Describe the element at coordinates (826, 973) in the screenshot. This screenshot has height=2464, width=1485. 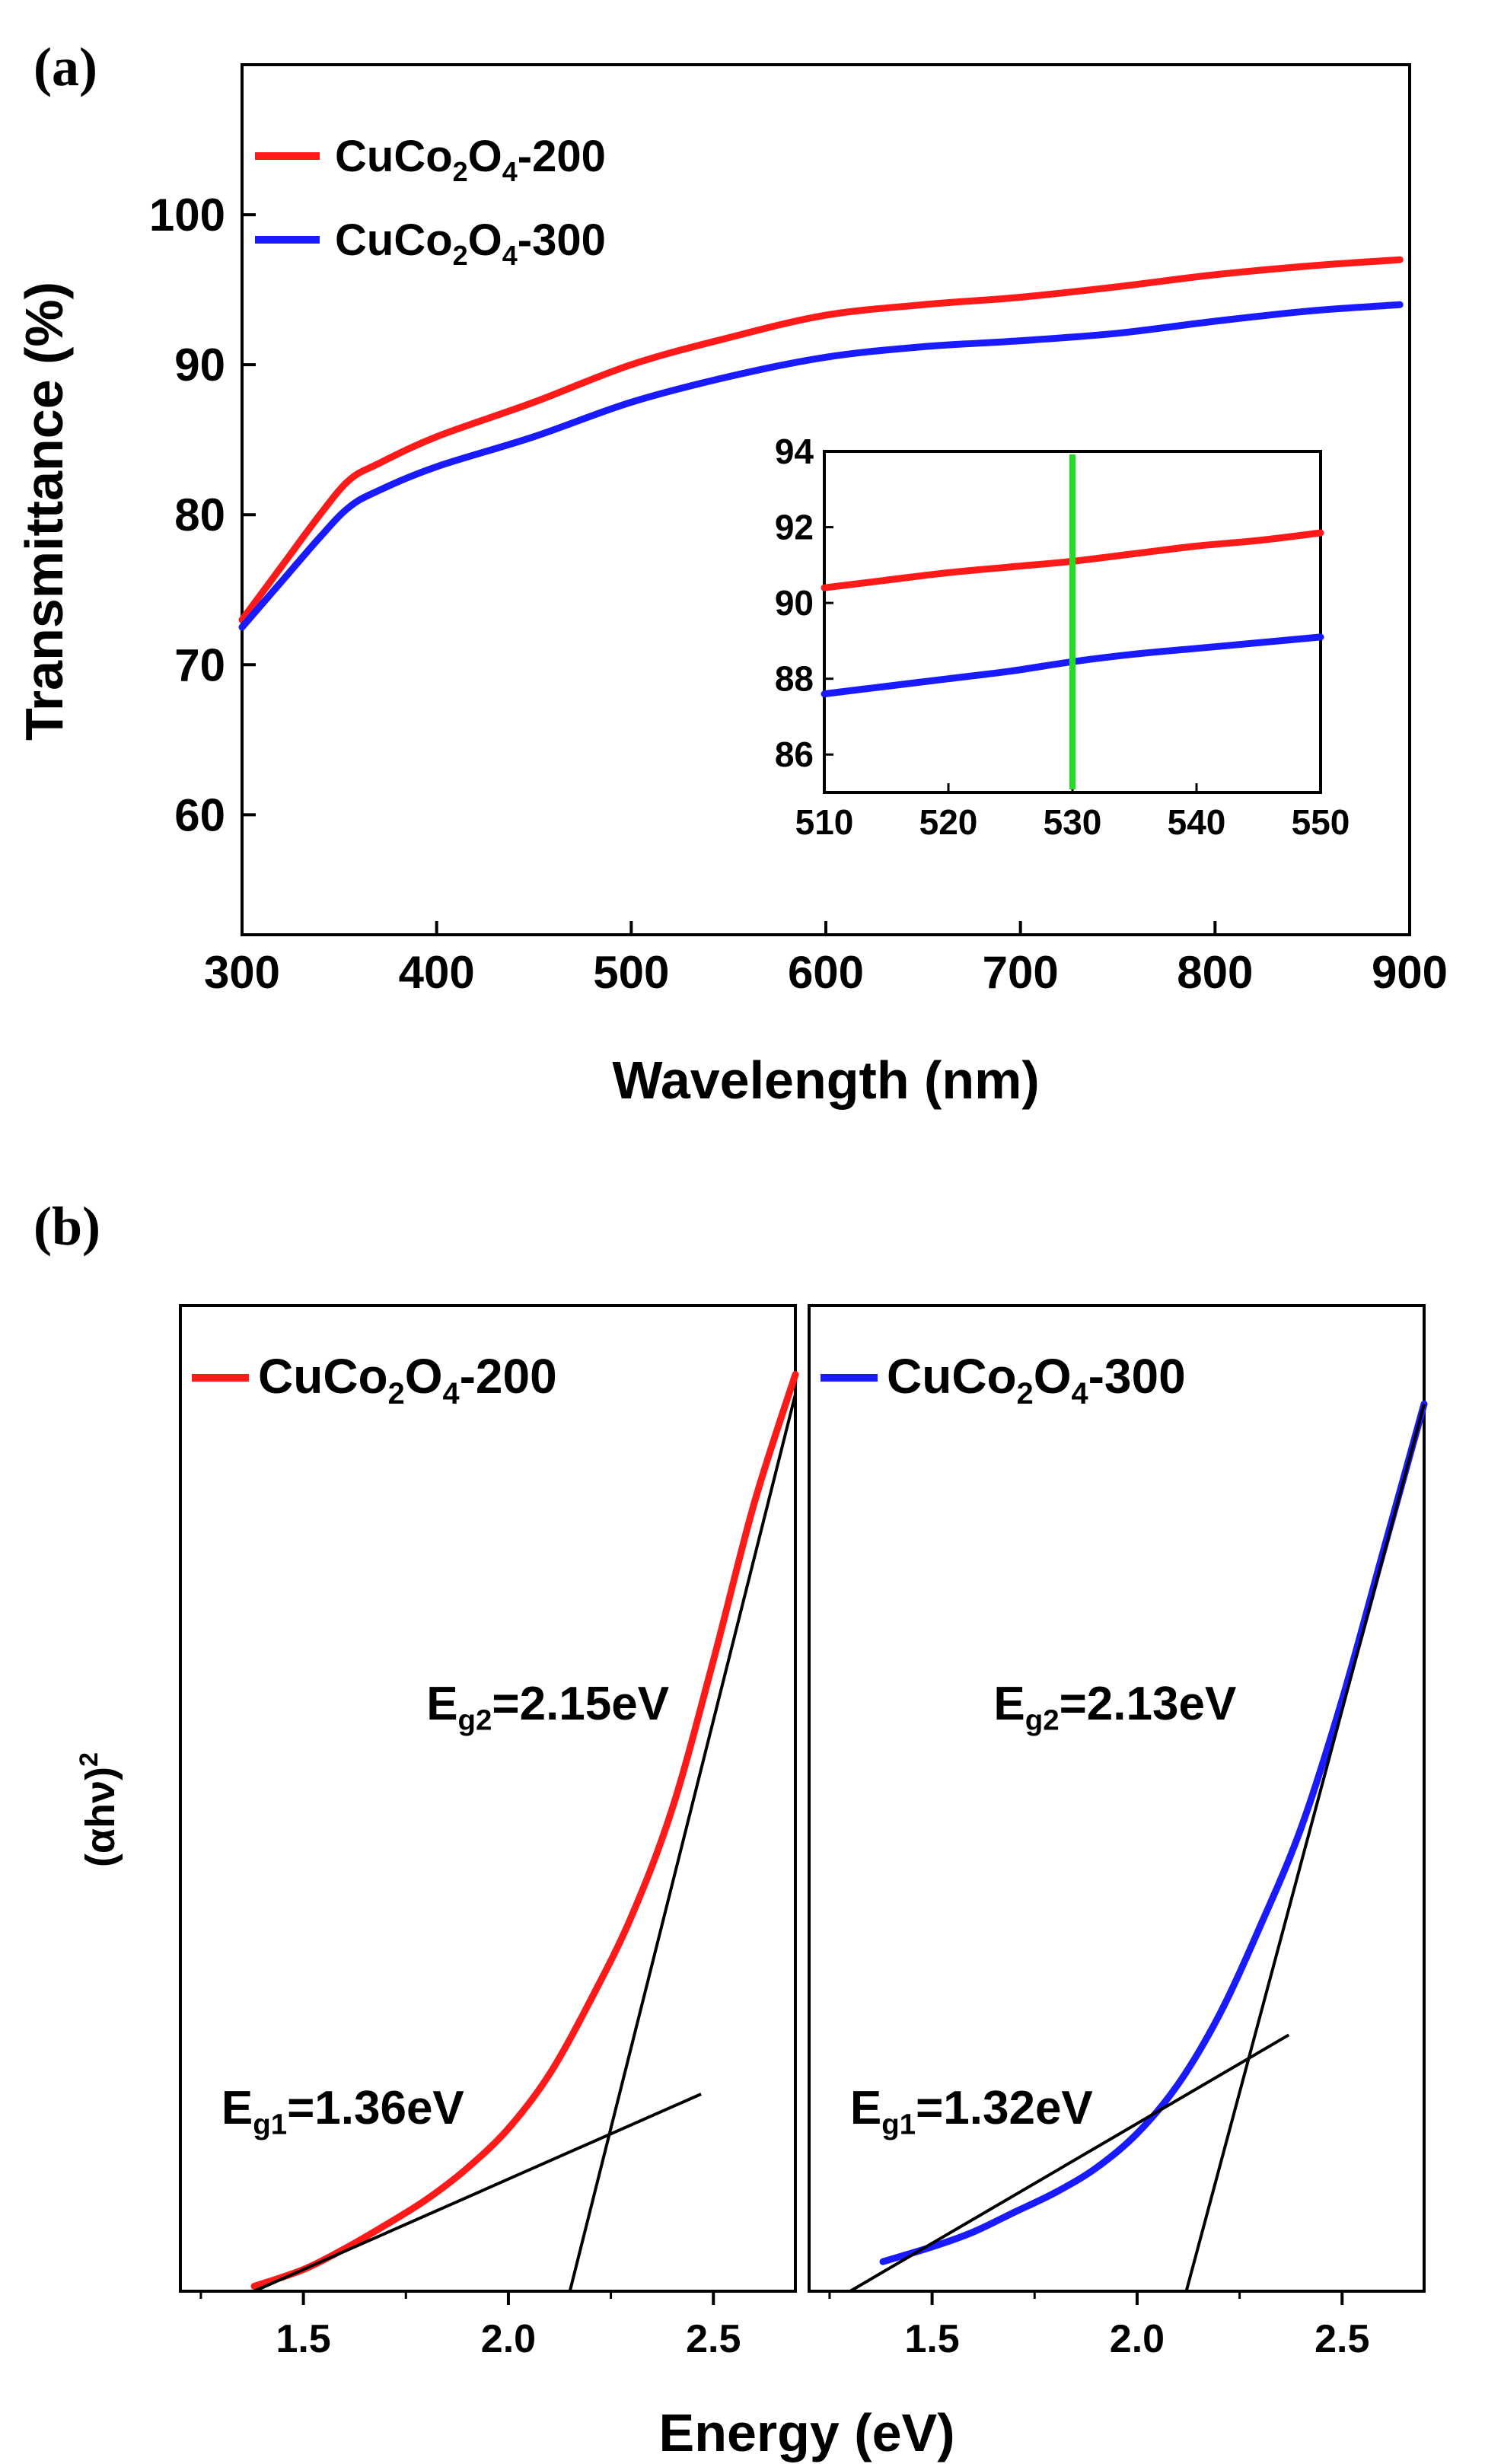
I see `x-tick-label: 600` at that location.